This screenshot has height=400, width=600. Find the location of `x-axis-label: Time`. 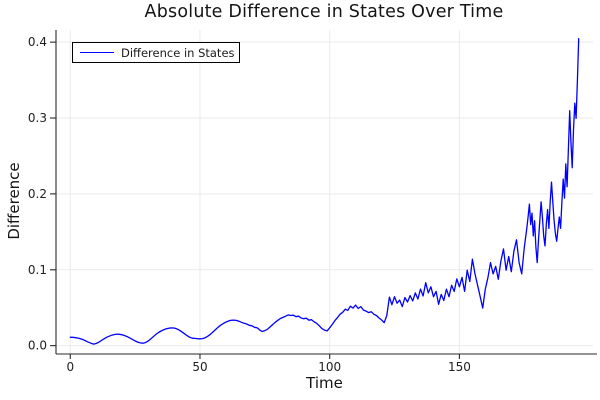

x-axis-label: Time is located at coordinates (324, 383).